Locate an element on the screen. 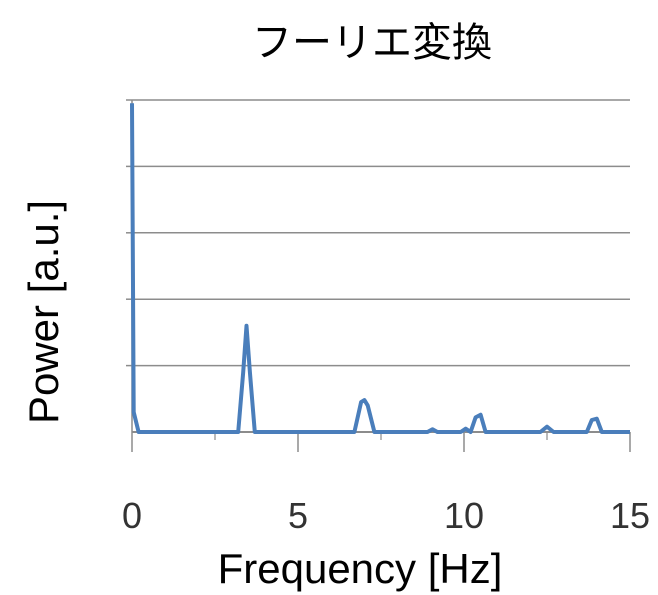 Image resolution: width=658 pixels, height=595 pixels. y-axis-label: Power [a.u.] is located at coordinates (43, 312).